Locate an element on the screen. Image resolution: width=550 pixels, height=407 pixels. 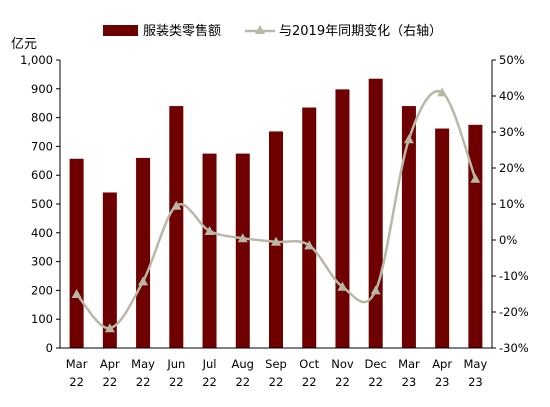
legend-line-label: 与2019年同期变化（右轴） is located at coordinates (360, 31).